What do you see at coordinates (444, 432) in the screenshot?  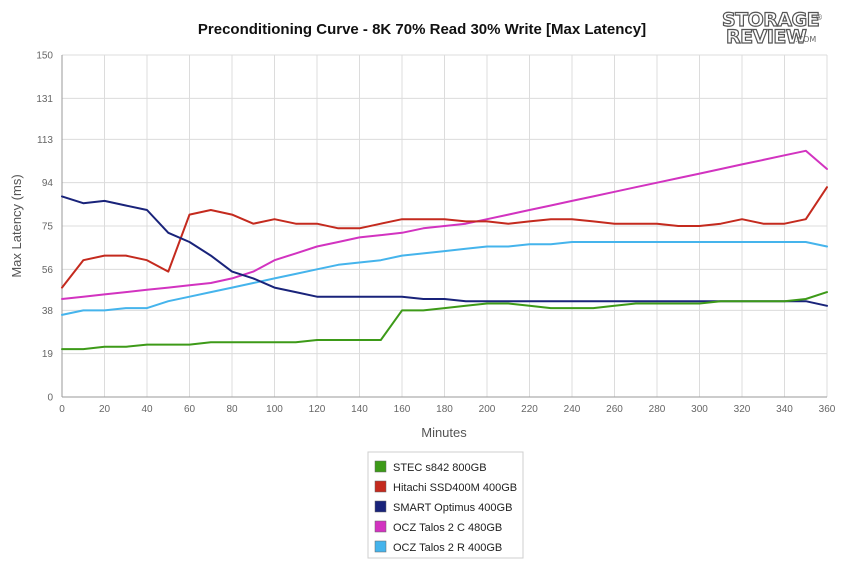 I see `x-axis-label: Minutes` at bounding box center [444, 432].